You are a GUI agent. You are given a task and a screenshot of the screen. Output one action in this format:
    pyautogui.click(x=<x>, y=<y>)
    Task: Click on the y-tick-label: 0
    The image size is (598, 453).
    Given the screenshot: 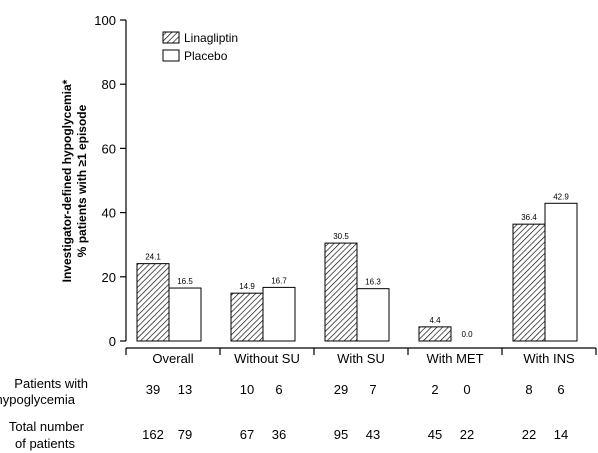 What is the action you would take?
    pyautogui.click(x=112, y=341)
    